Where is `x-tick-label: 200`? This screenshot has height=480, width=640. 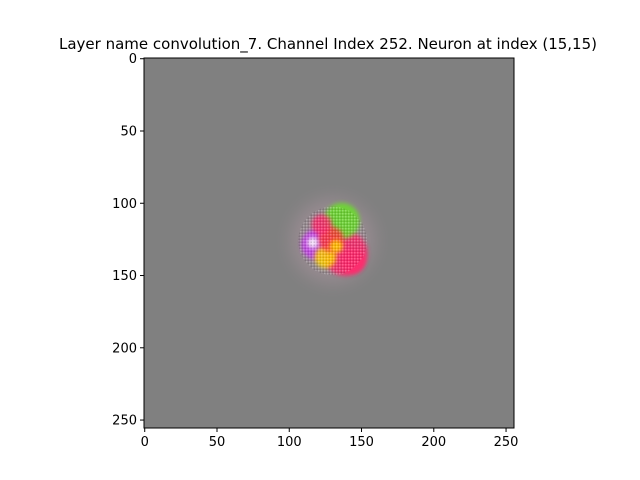 x-tick-label: 200 is located at coordinates (433, 442).